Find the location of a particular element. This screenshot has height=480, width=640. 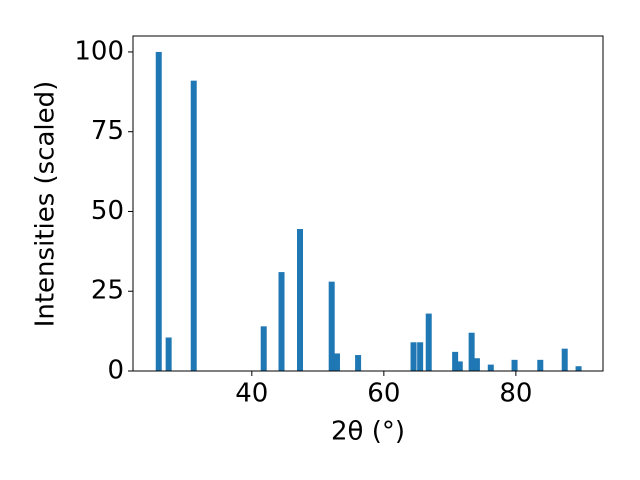

y-tick-label: 75 is located at coordinates (107, 131).